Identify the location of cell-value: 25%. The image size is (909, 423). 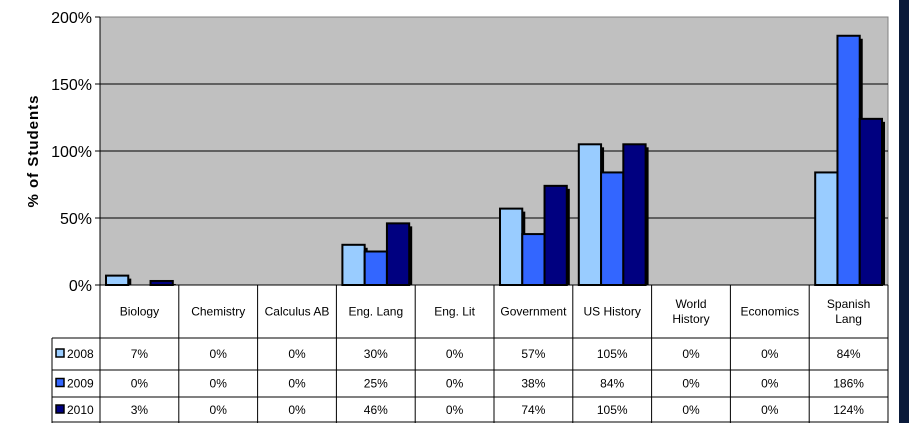
(376, 384).